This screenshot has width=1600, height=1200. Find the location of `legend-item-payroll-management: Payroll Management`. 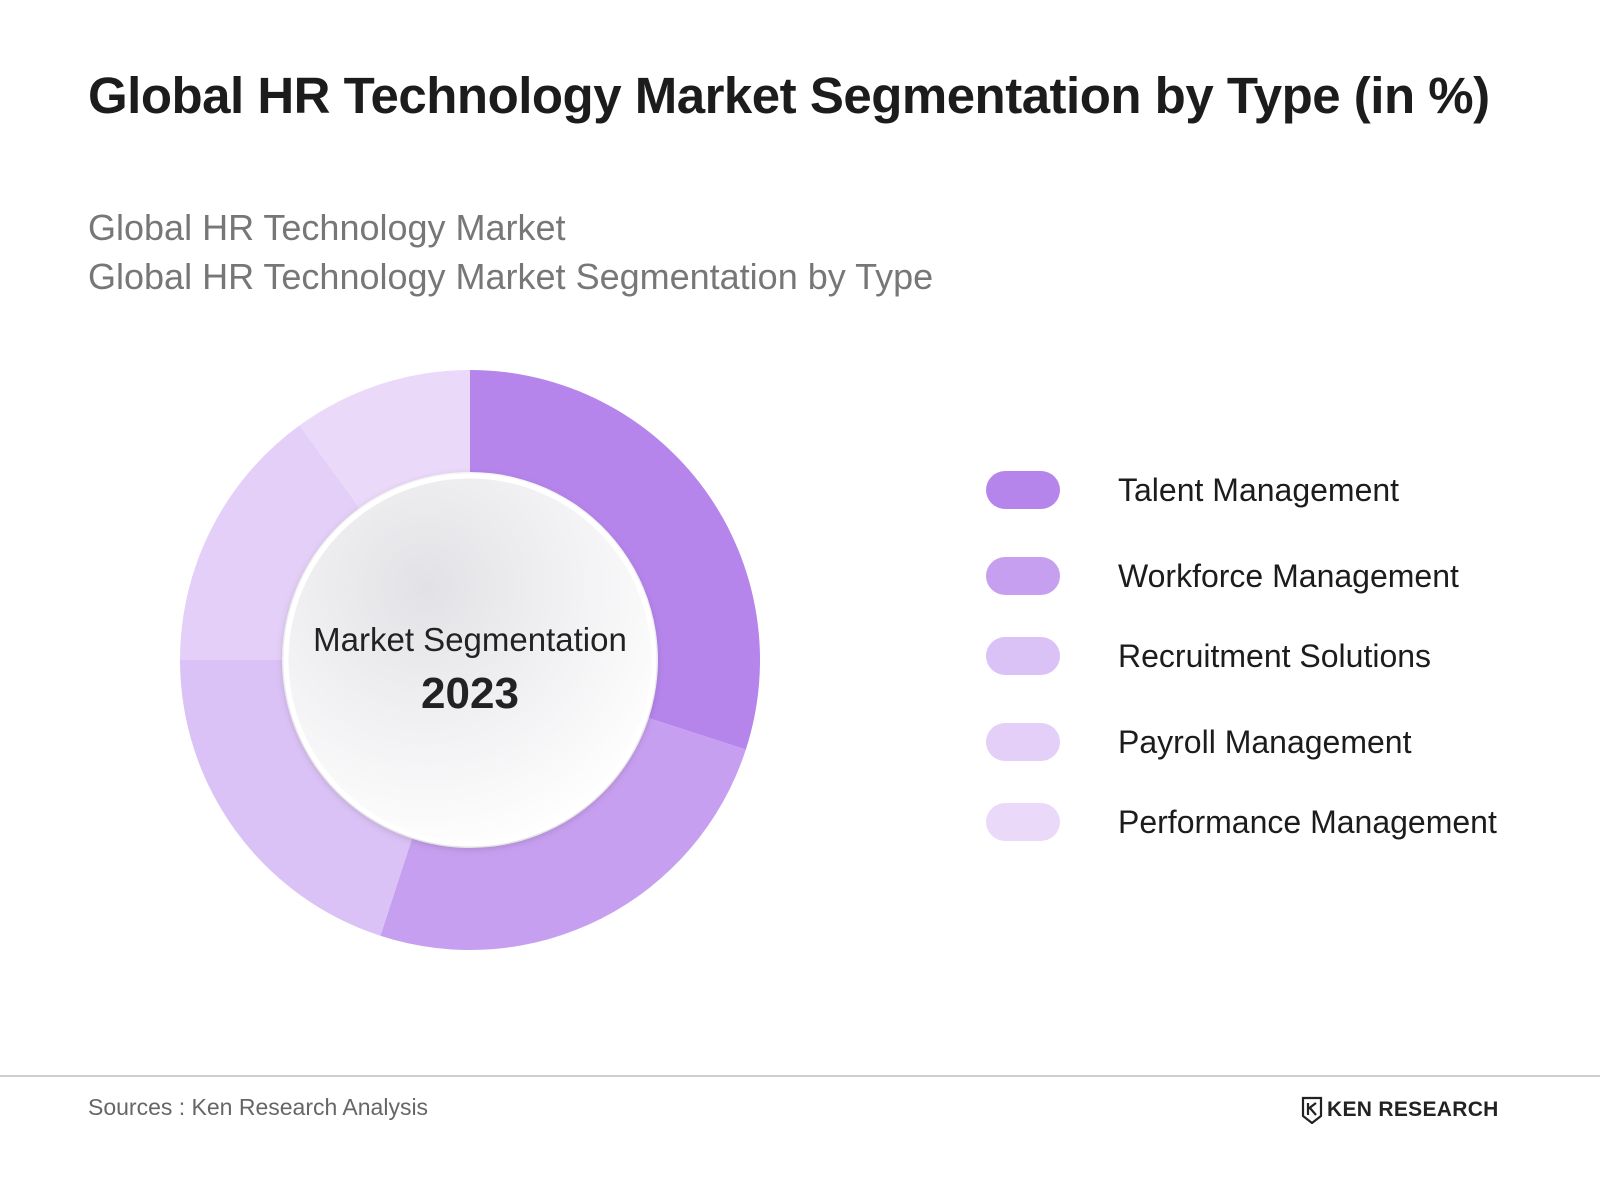

legend-item-payroll-management: Payroll Management is located at coordinates (1276, 742).